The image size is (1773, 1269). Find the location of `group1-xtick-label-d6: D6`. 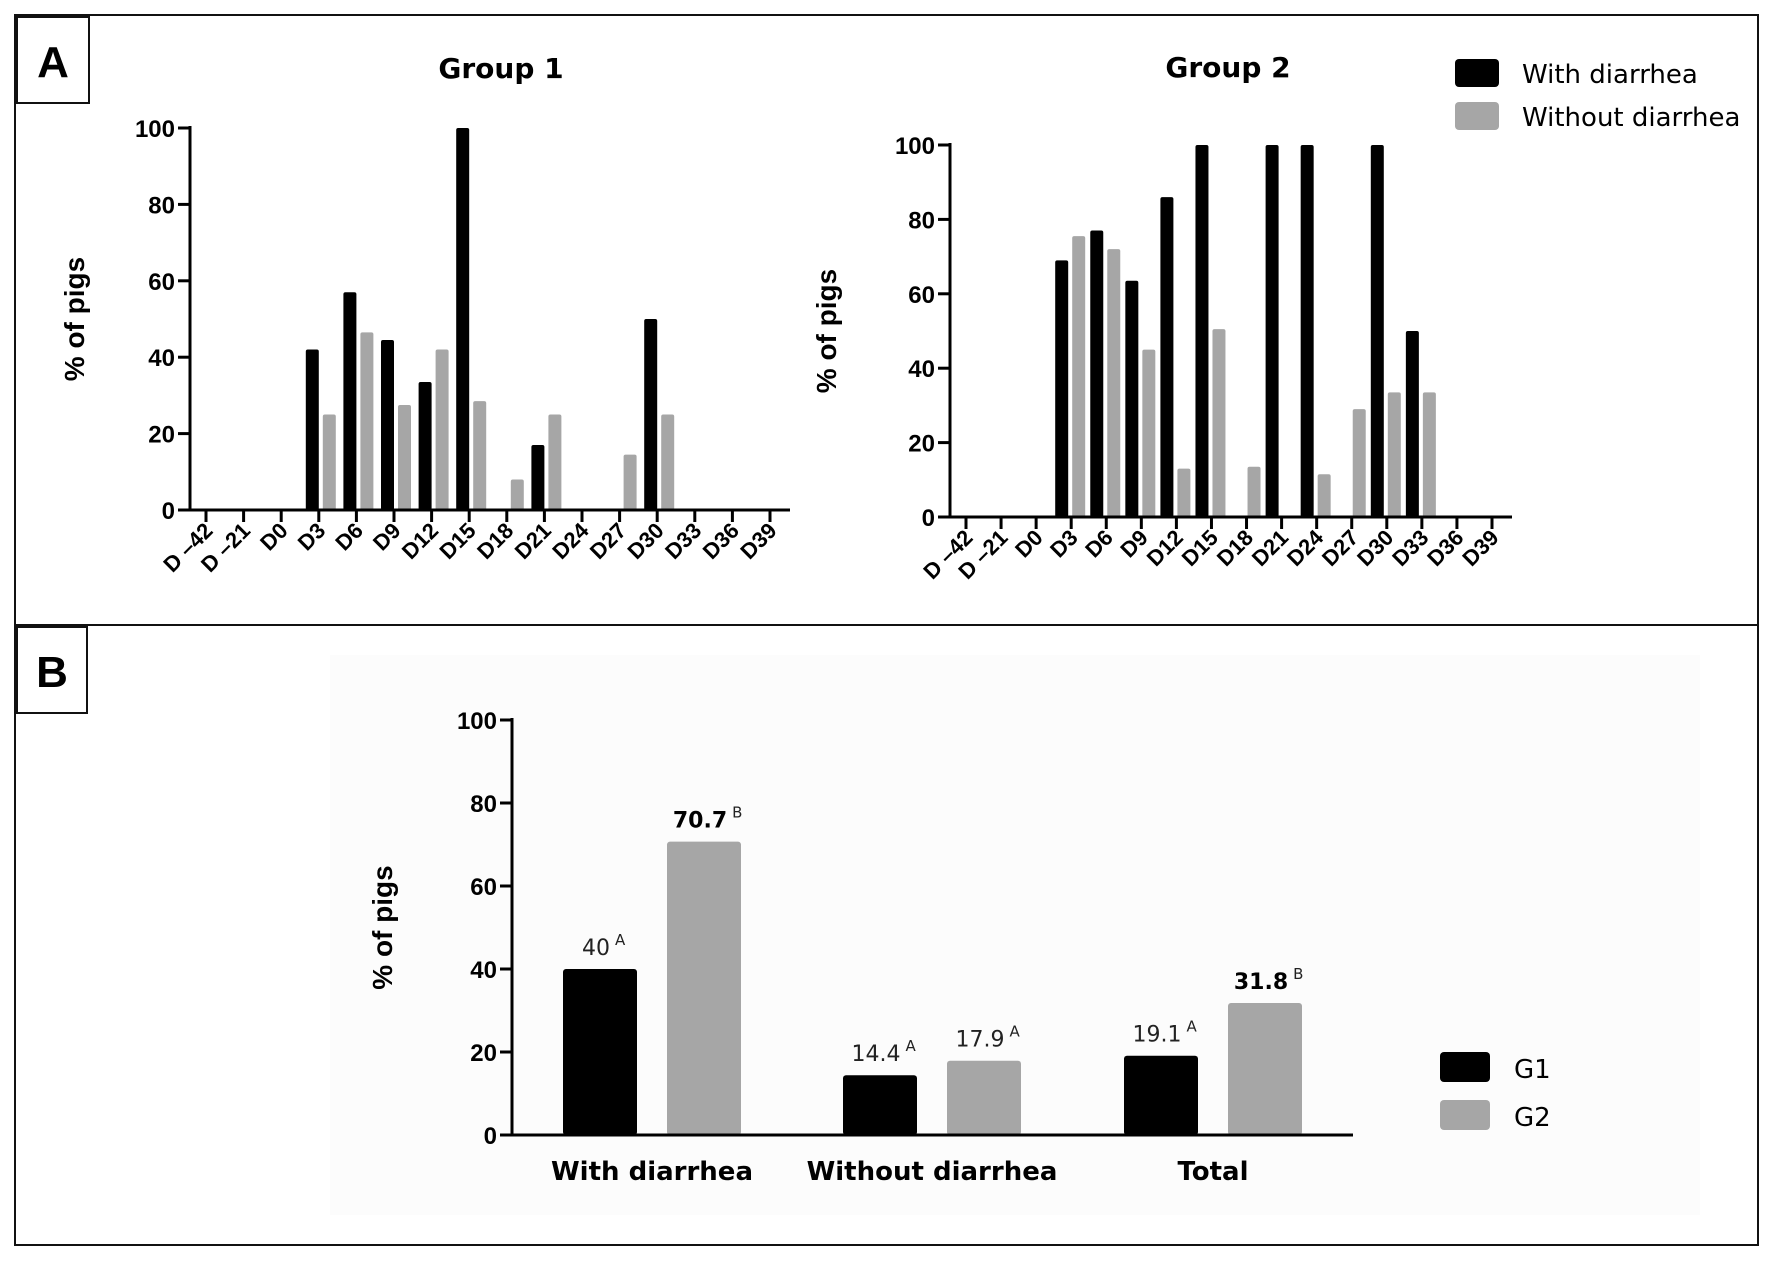

group1-xtick-label-d6: D6 is located at coordinates (349, 537).